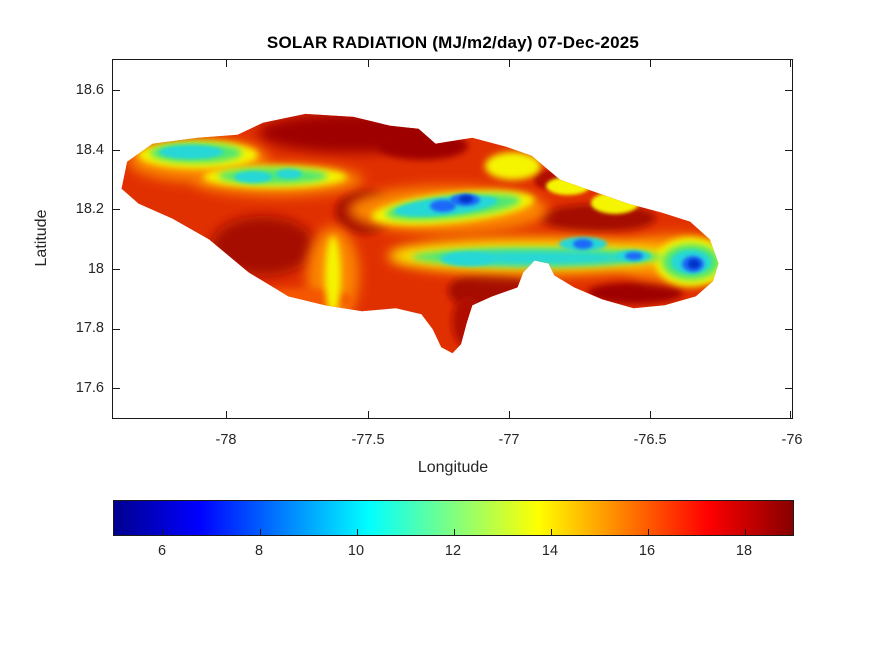 The image size is (875, 656). I want to click on y-tick-label: 18.6, so click(89, 90).